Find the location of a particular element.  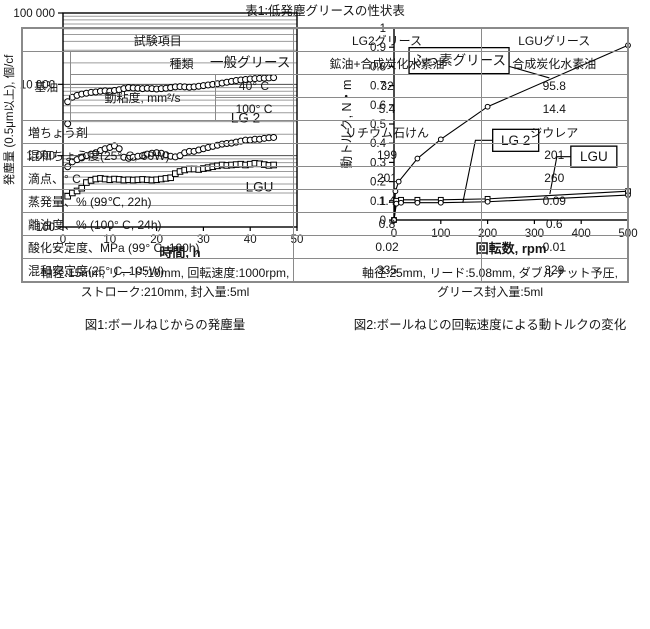

row-label: 混和ちょう度(25° C, 60W) is located at coordinates (157, 155).